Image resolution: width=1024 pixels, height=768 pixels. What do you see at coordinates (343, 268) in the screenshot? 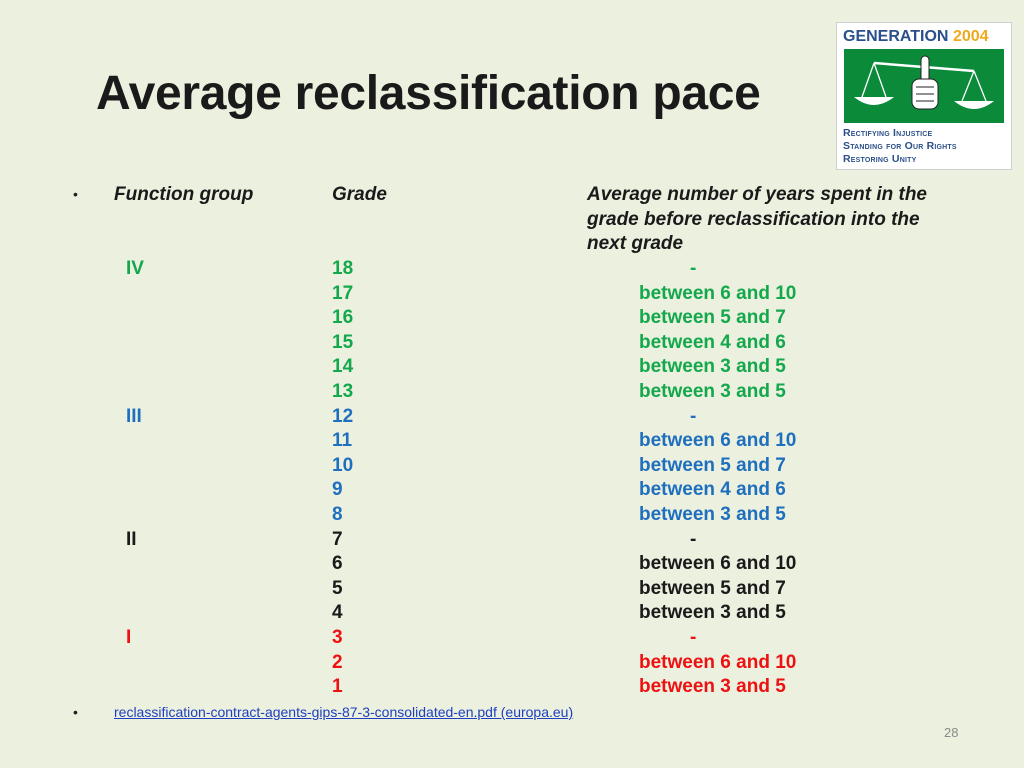
I see `grade-cell: 18` at bounding box center [343, 268].